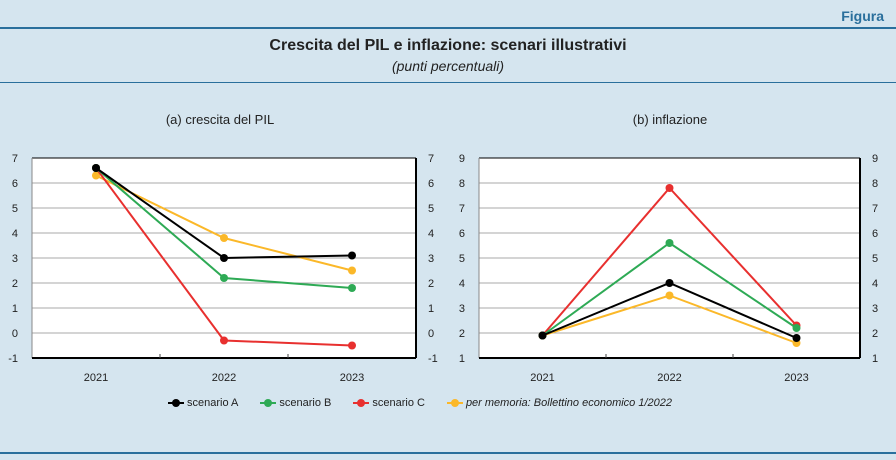 The height and width of the screenshot is (460, 896). I want to click on footer-rule, so click(448, 453).